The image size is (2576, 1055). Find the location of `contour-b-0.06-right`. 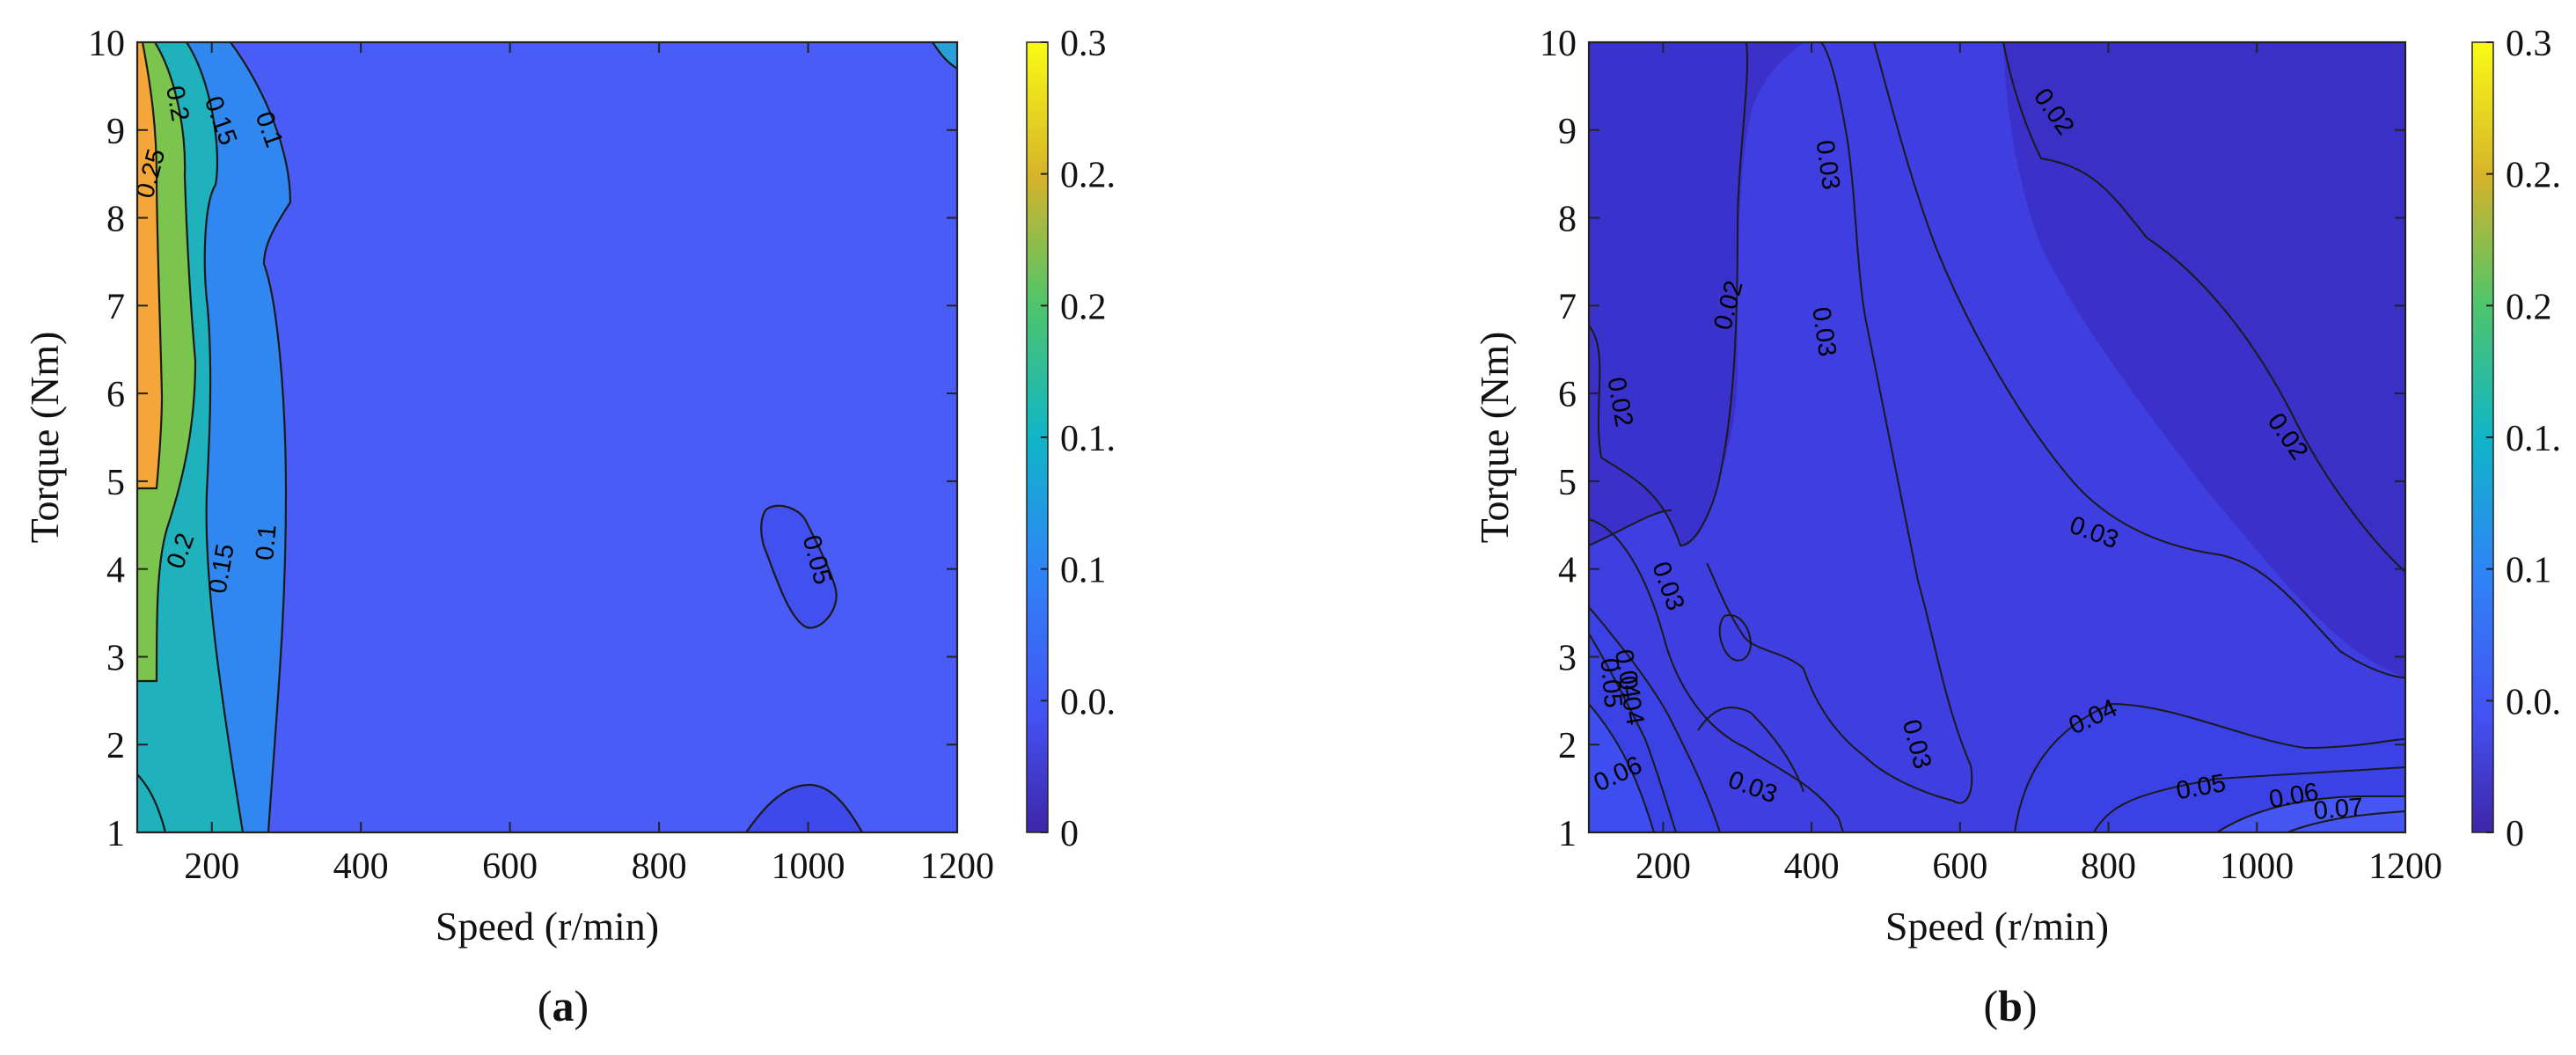

contour-b-0.06-right is located at coordinates (2310, 813).